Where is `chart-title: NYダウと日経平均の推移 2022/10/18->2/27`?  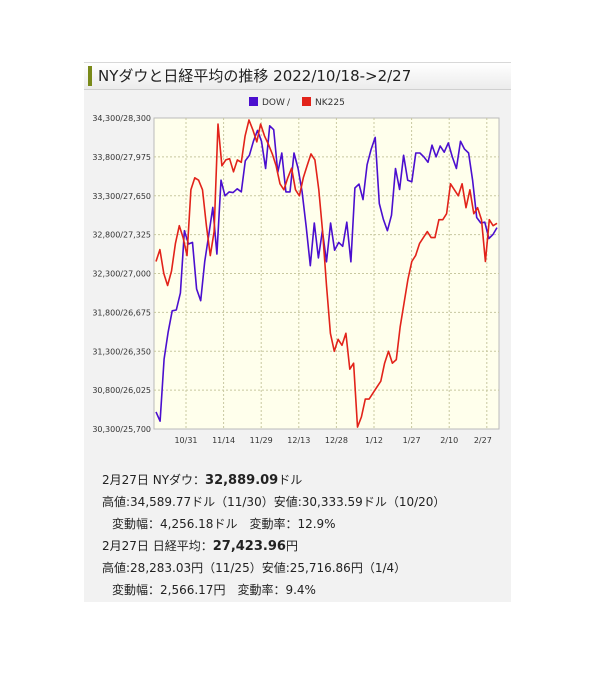 chart-title: NYダウと日経平均の推移 2022/10/18->2/27 is located at coordinates (255, 76).